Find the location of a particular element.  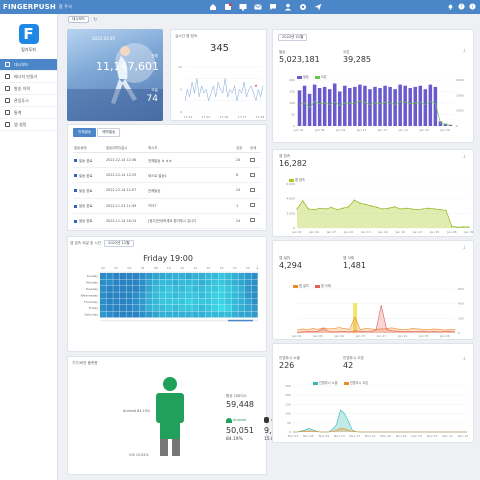

sidebar-item-history: 발송 이력 is located at coordinates (28, 89).